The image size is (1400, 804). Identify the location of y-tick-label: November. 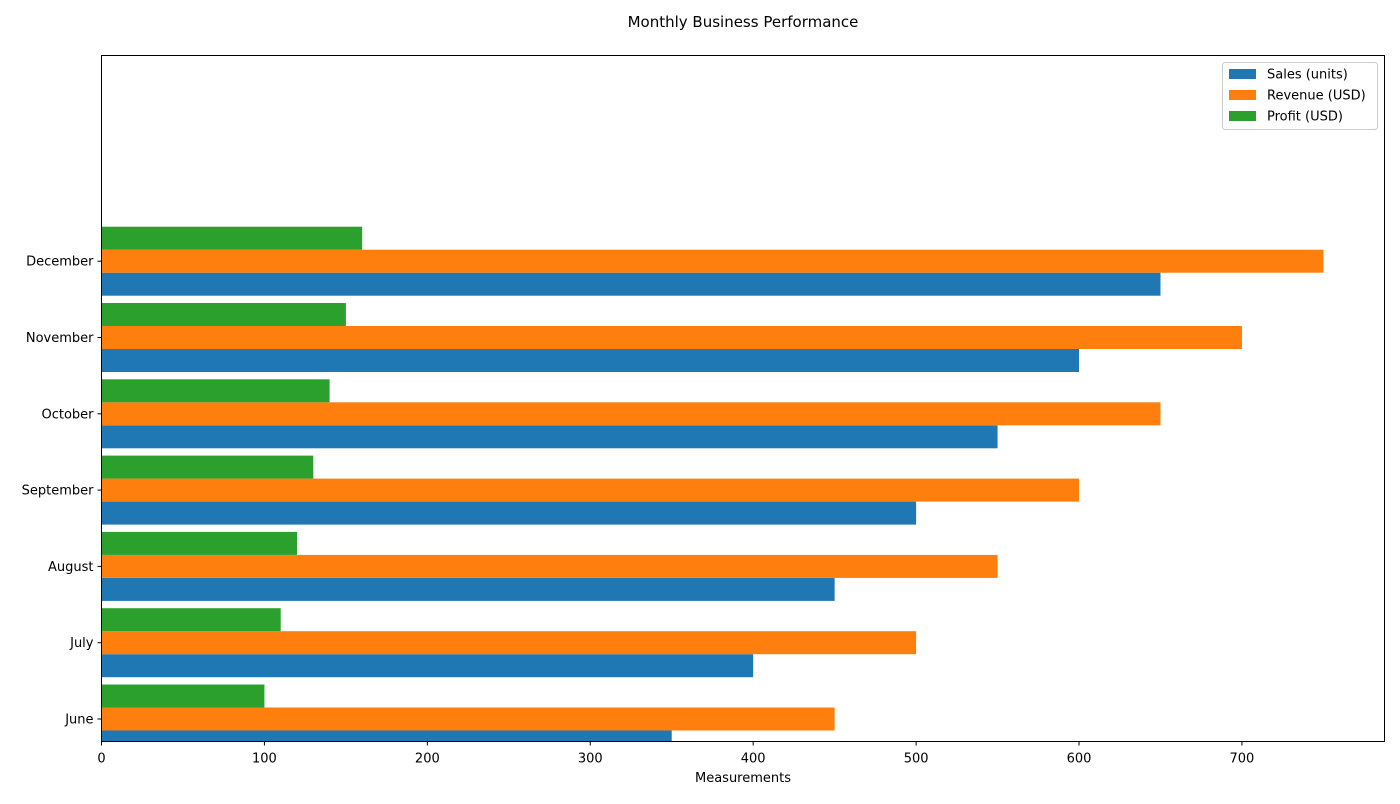
(60, 338).